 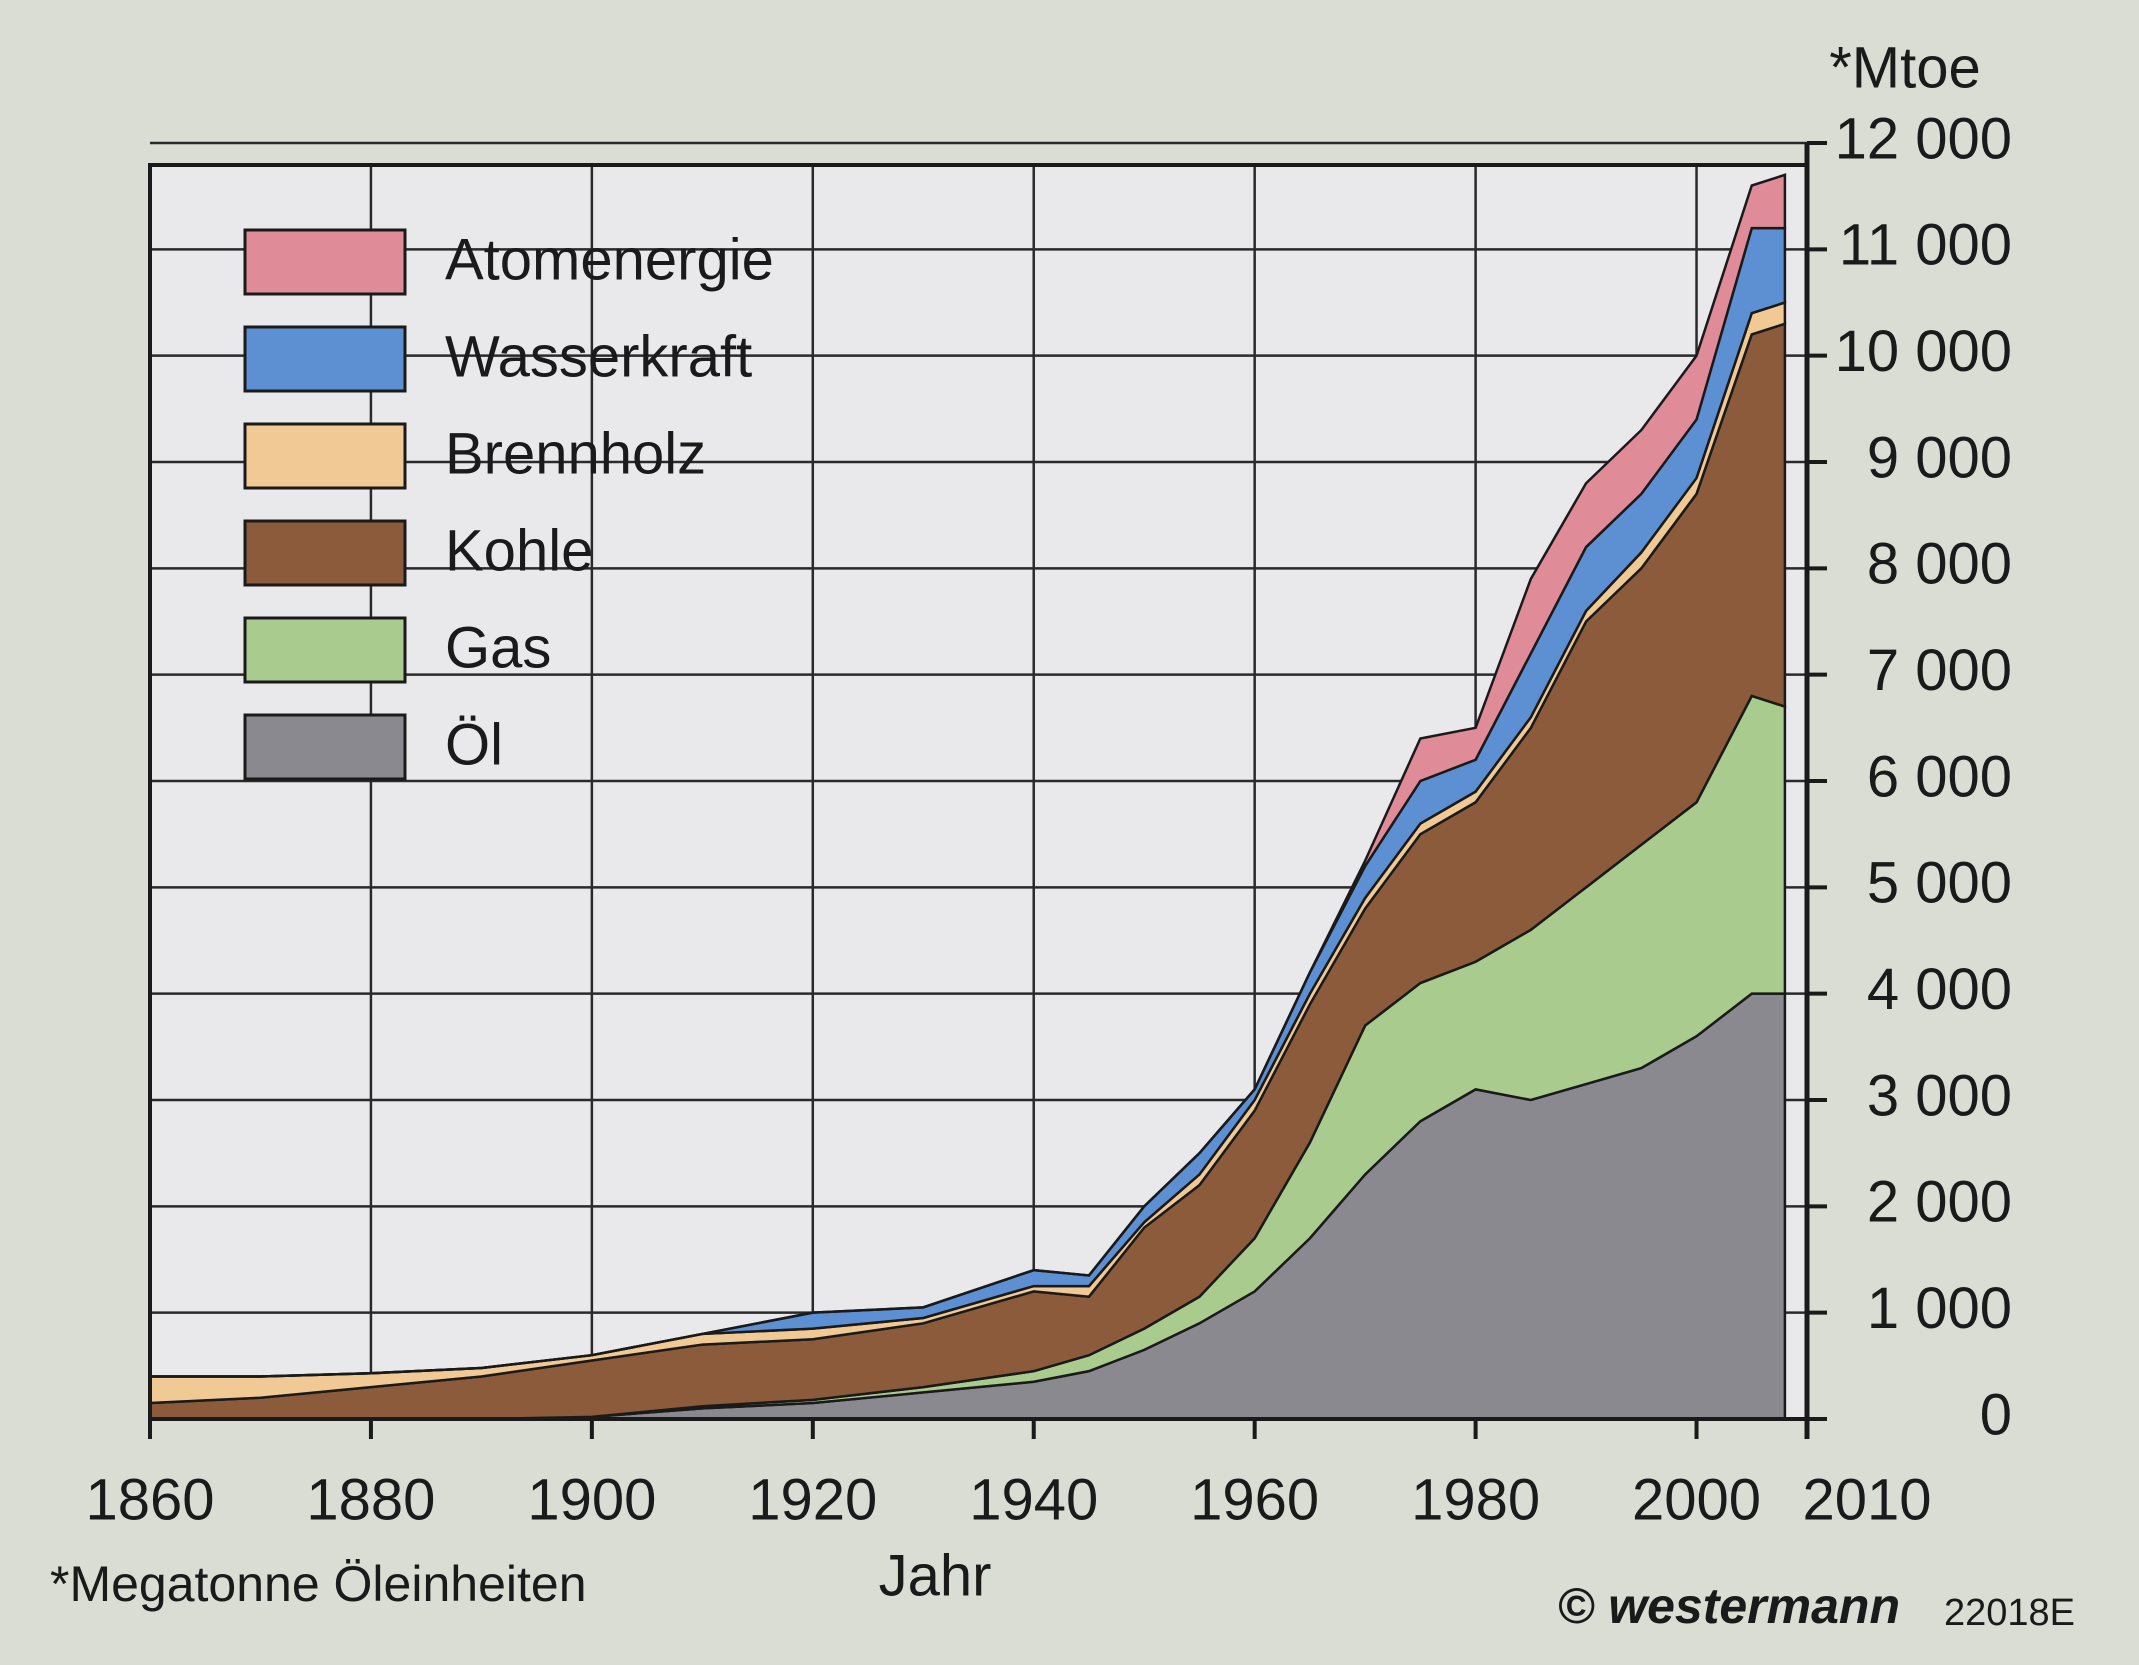 What do you see at coordinates (1728, 1606) in the screenshot?
I see `credit: © westermann` at bounding box center [1728, 1606].